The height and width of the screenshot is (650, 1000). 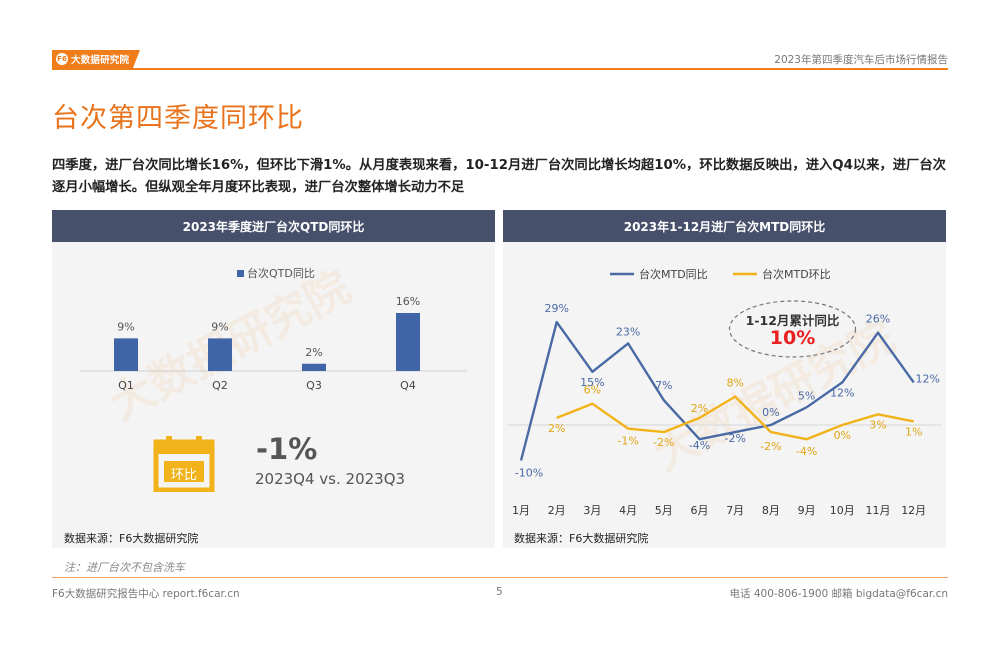 I want to click on point-label-0-11: 12%, so click(x=927, y=378).